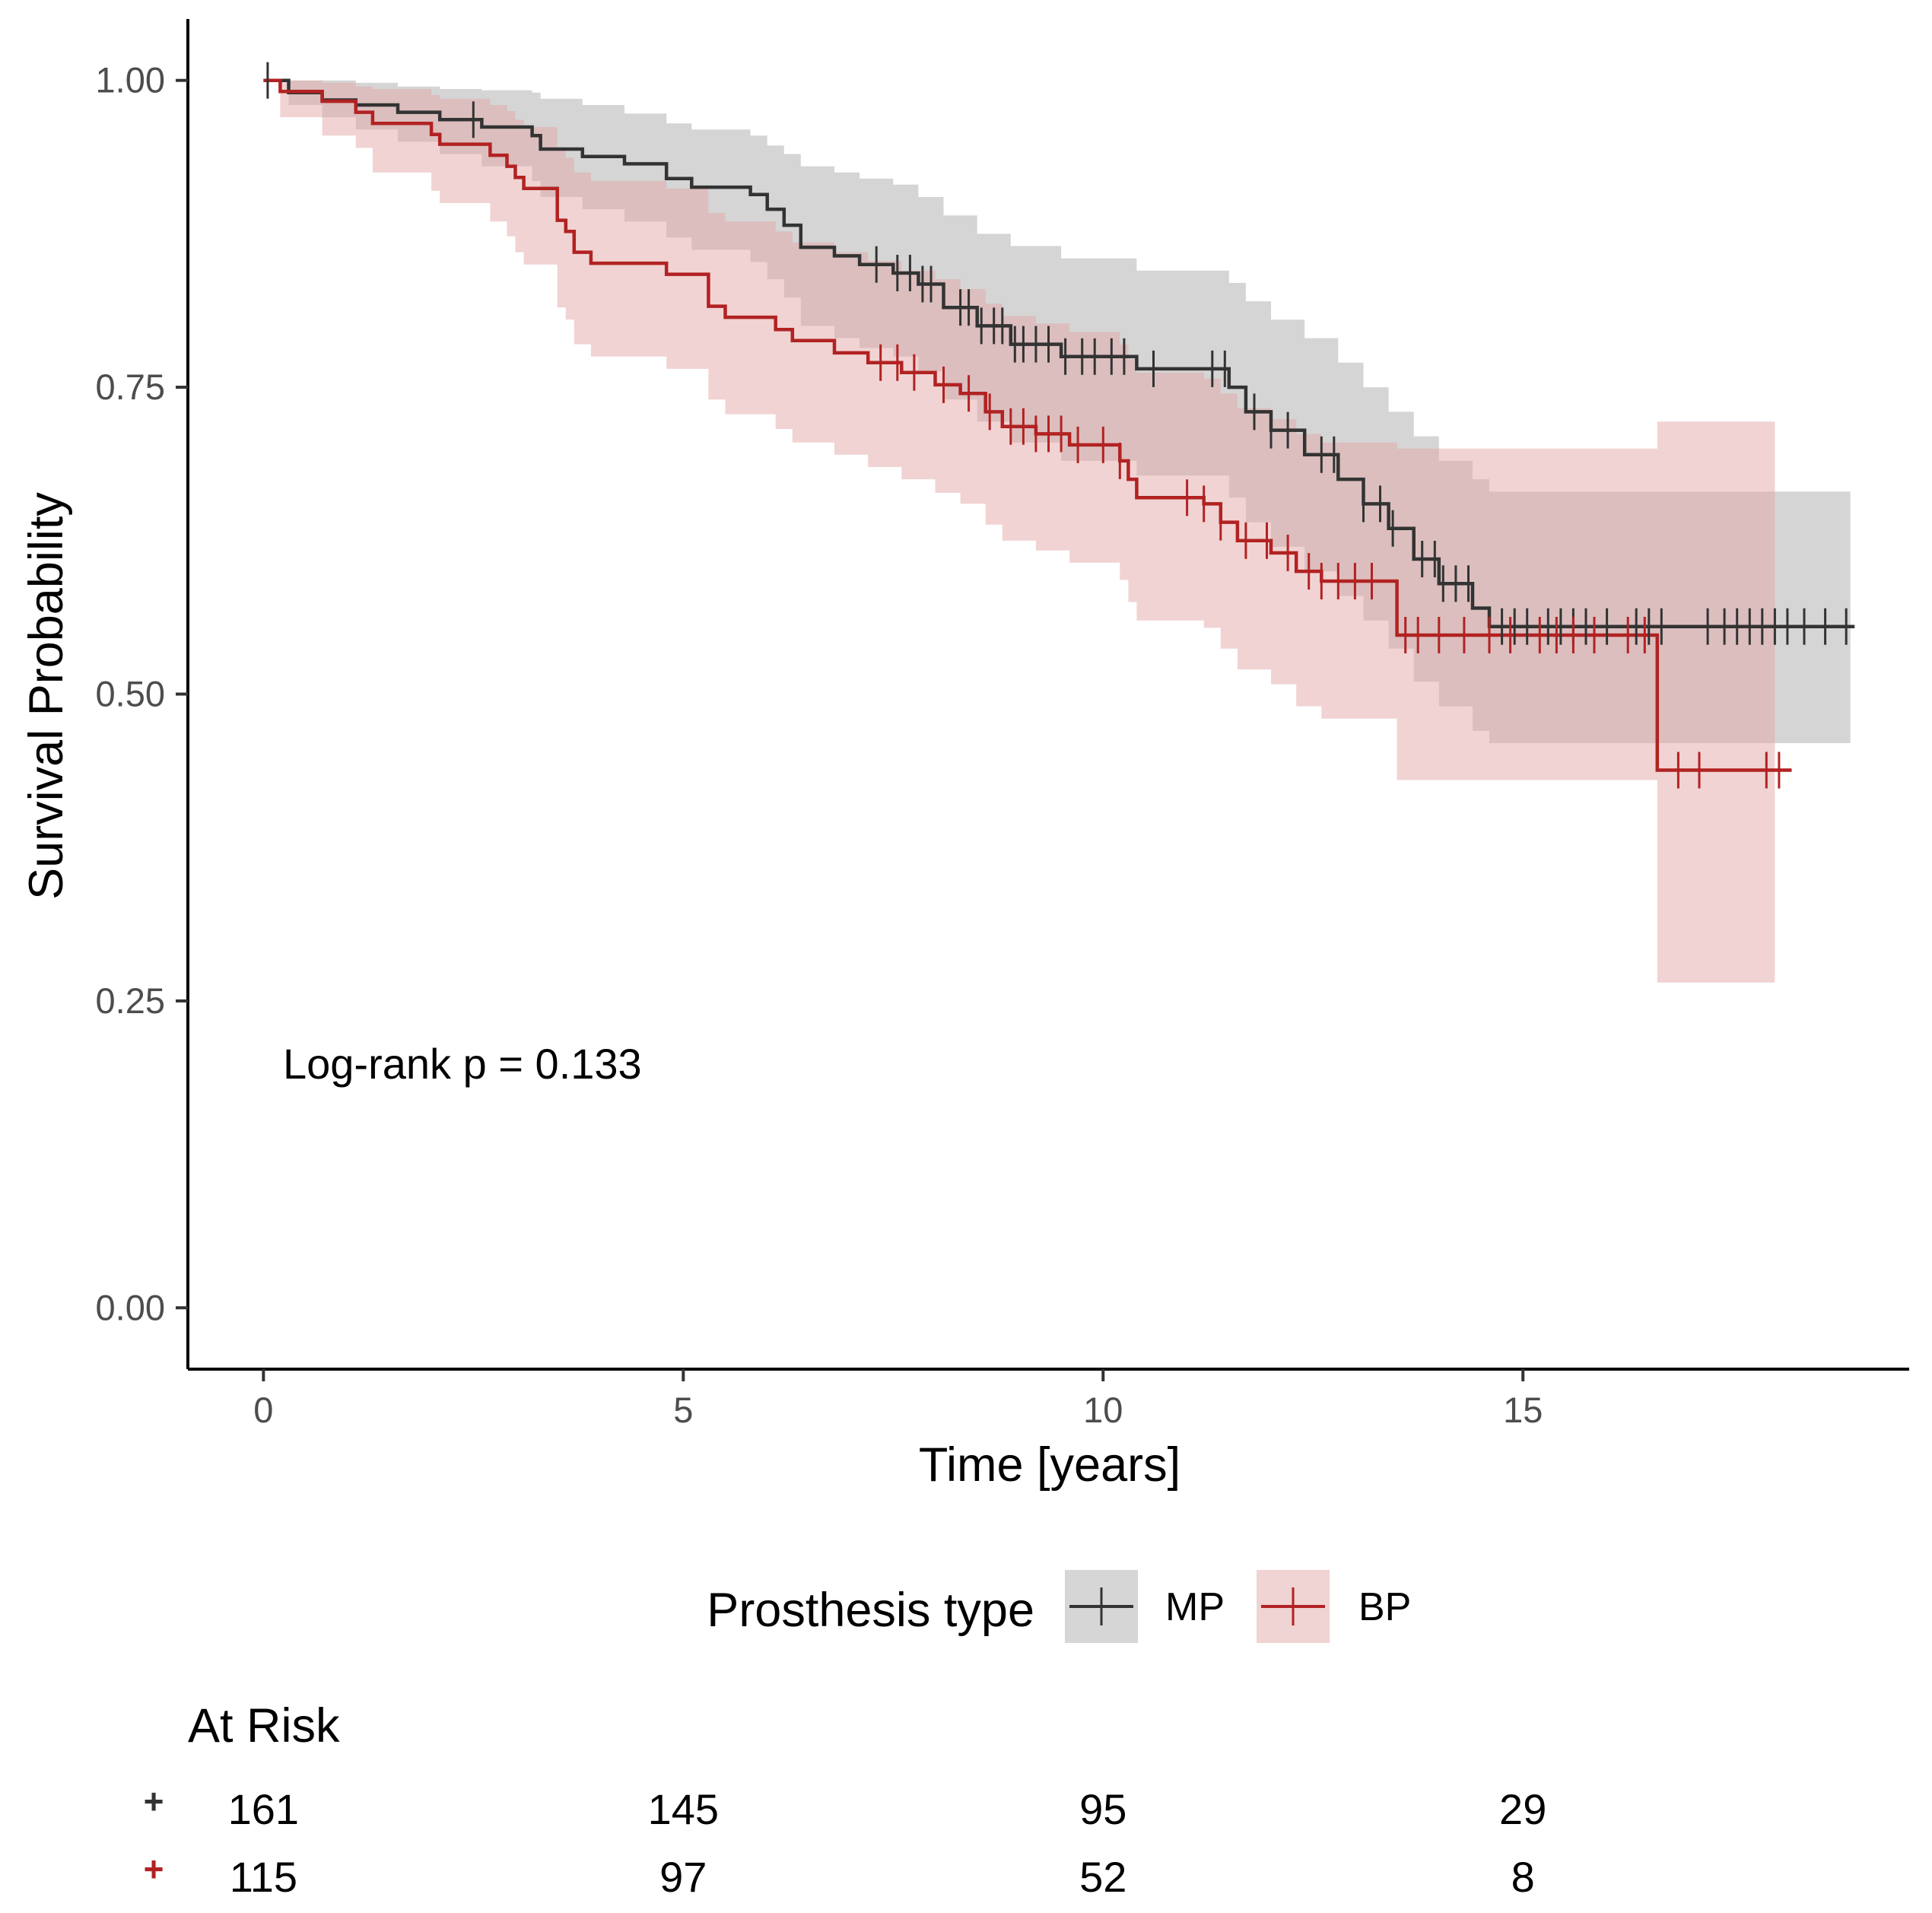 Image resolution: width=1932 pixels, height=1913 pixels. What do you see at coordinates (845, 1841) in the screenshot?
I see `risk-table-rows: +161 145 95 29 + 115 97 52 8` at bounding box center [845, 1841].